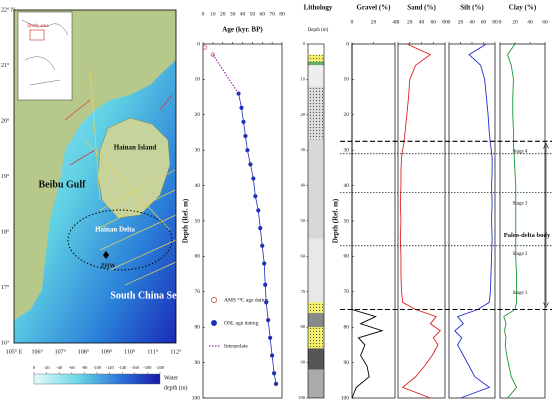 Image resolution: width=555 pixels, height=406 pixels. I want to click on lithology-tick-label: 60, so click(303, 255).